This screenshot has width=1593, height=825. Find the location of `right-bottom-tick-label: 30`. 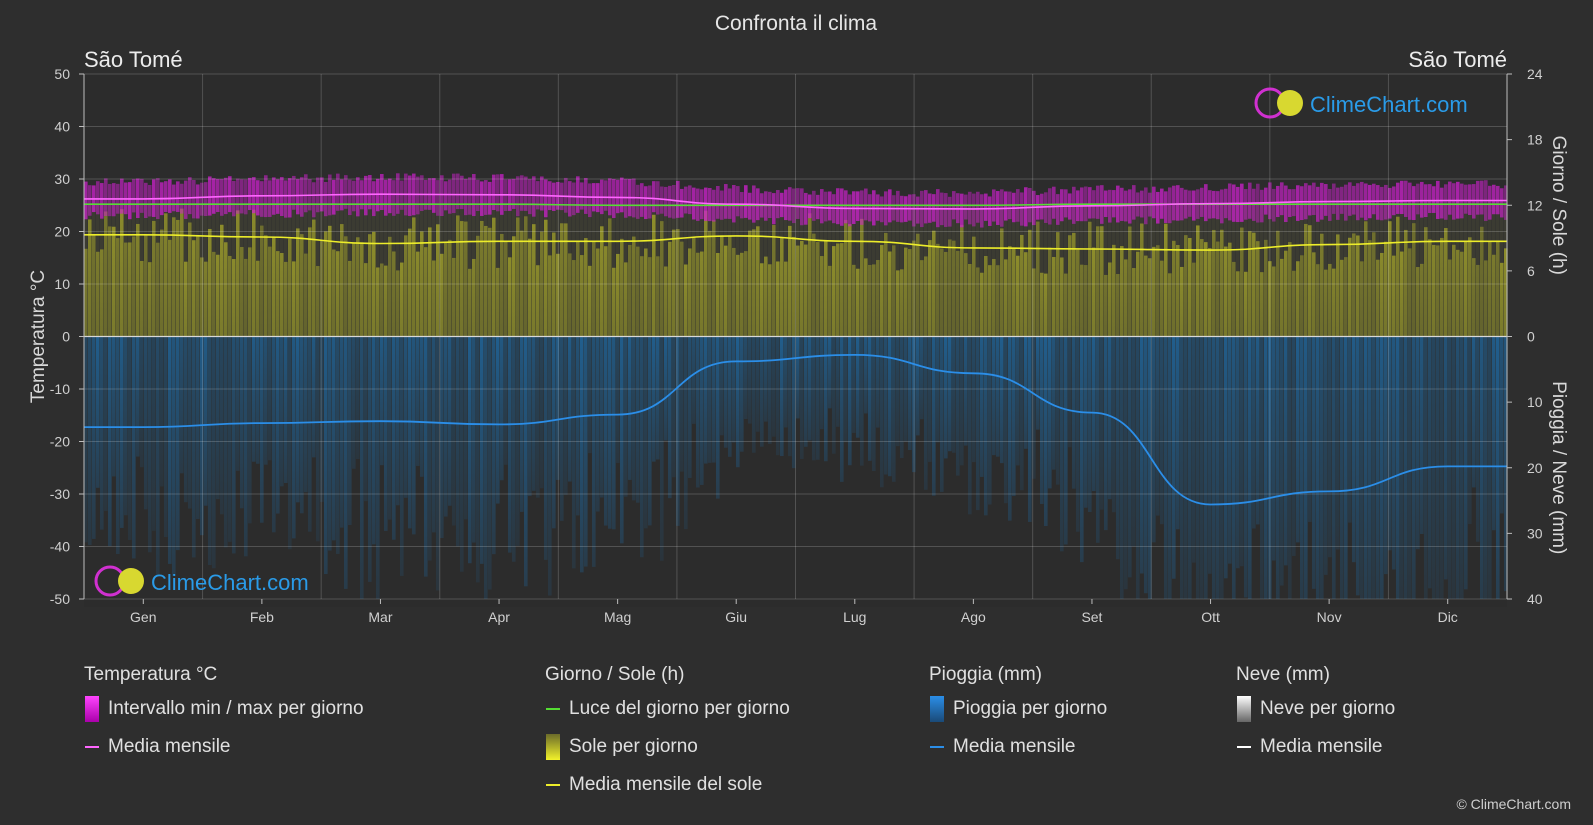

right-bottom-tick-label: 30 is located at coordinates (1535, 533).